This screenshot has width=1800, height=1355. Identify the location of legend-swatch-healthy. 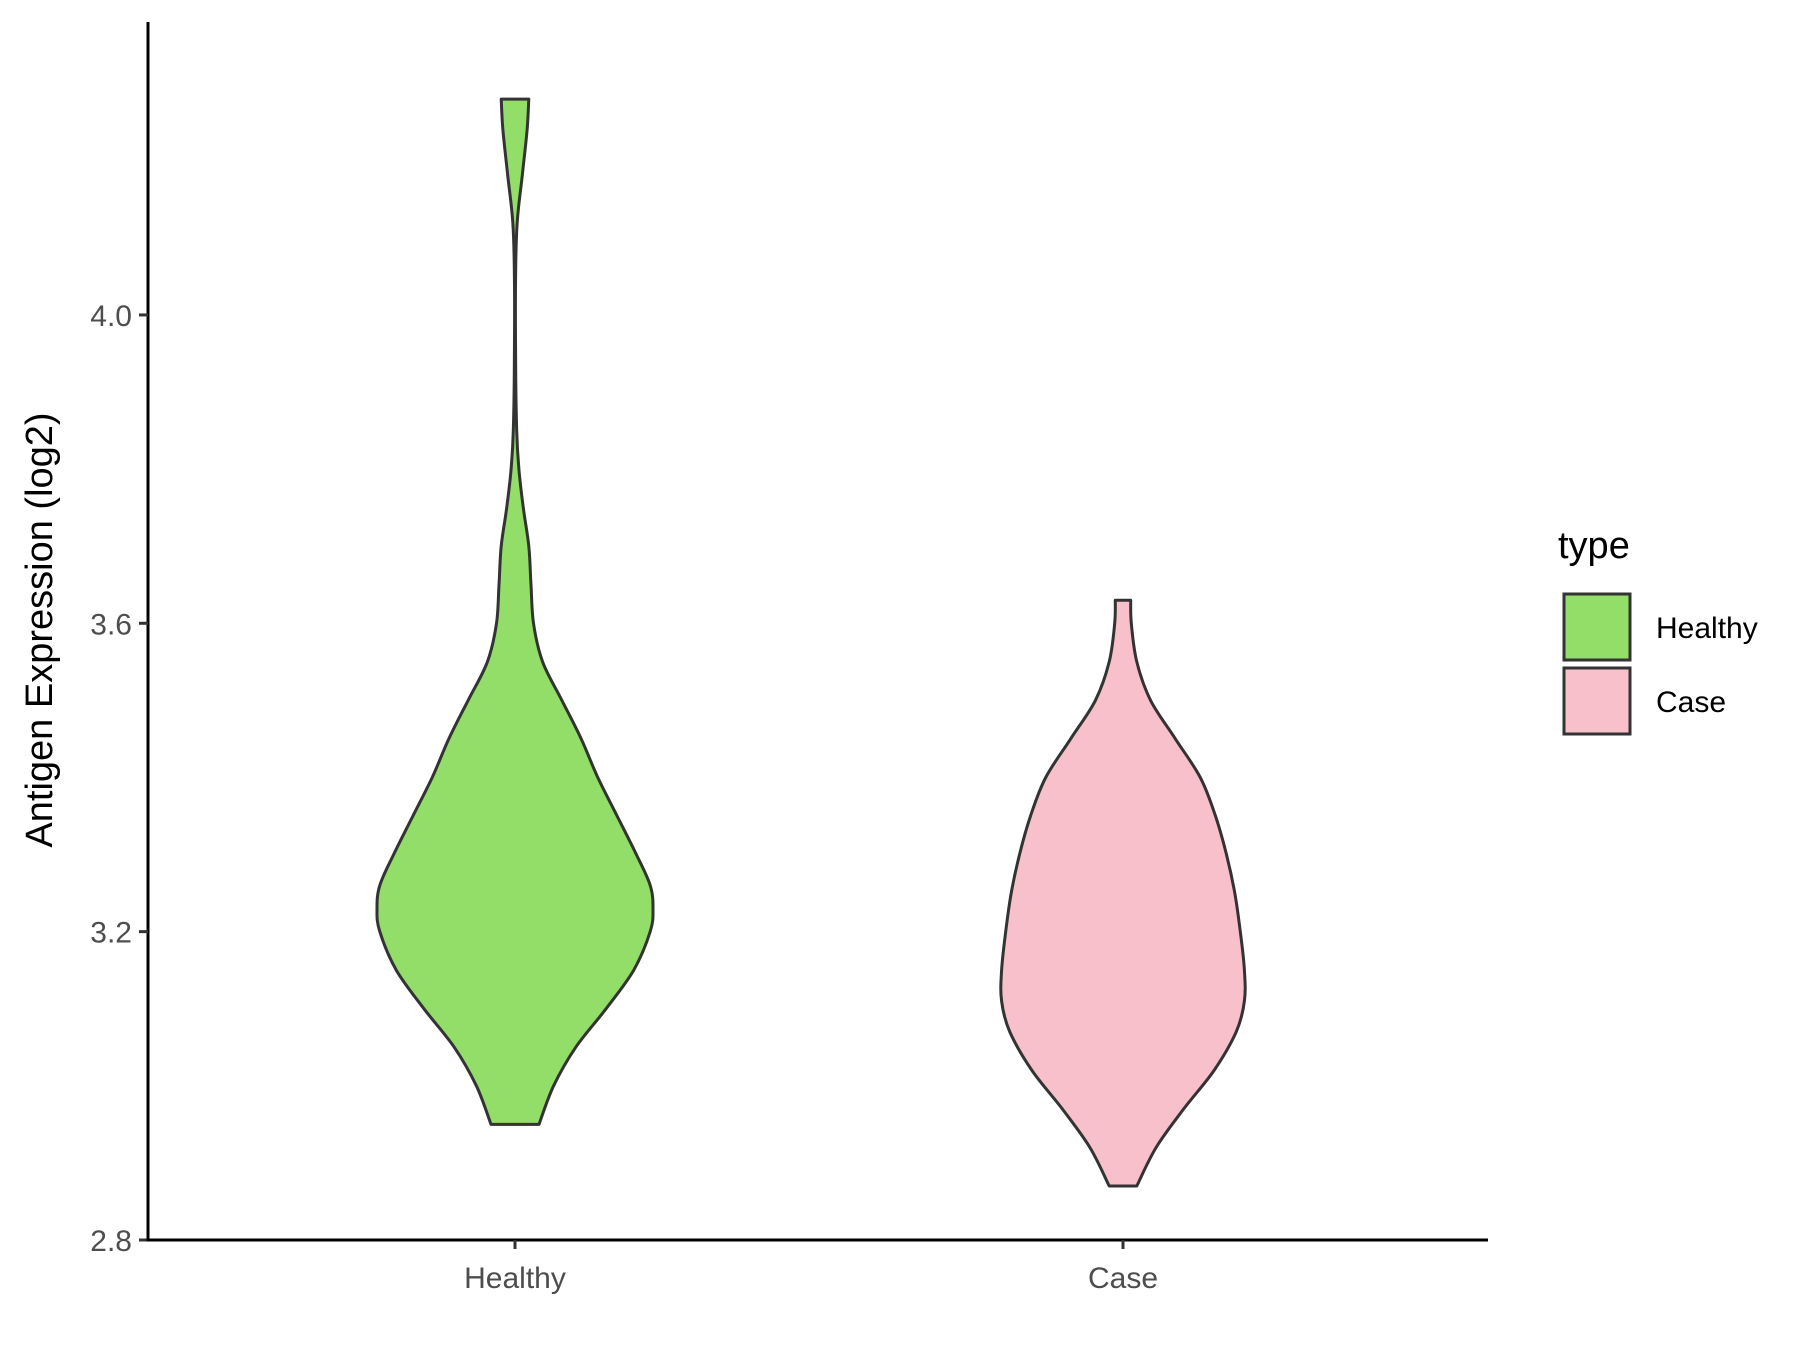
(1597, 627).